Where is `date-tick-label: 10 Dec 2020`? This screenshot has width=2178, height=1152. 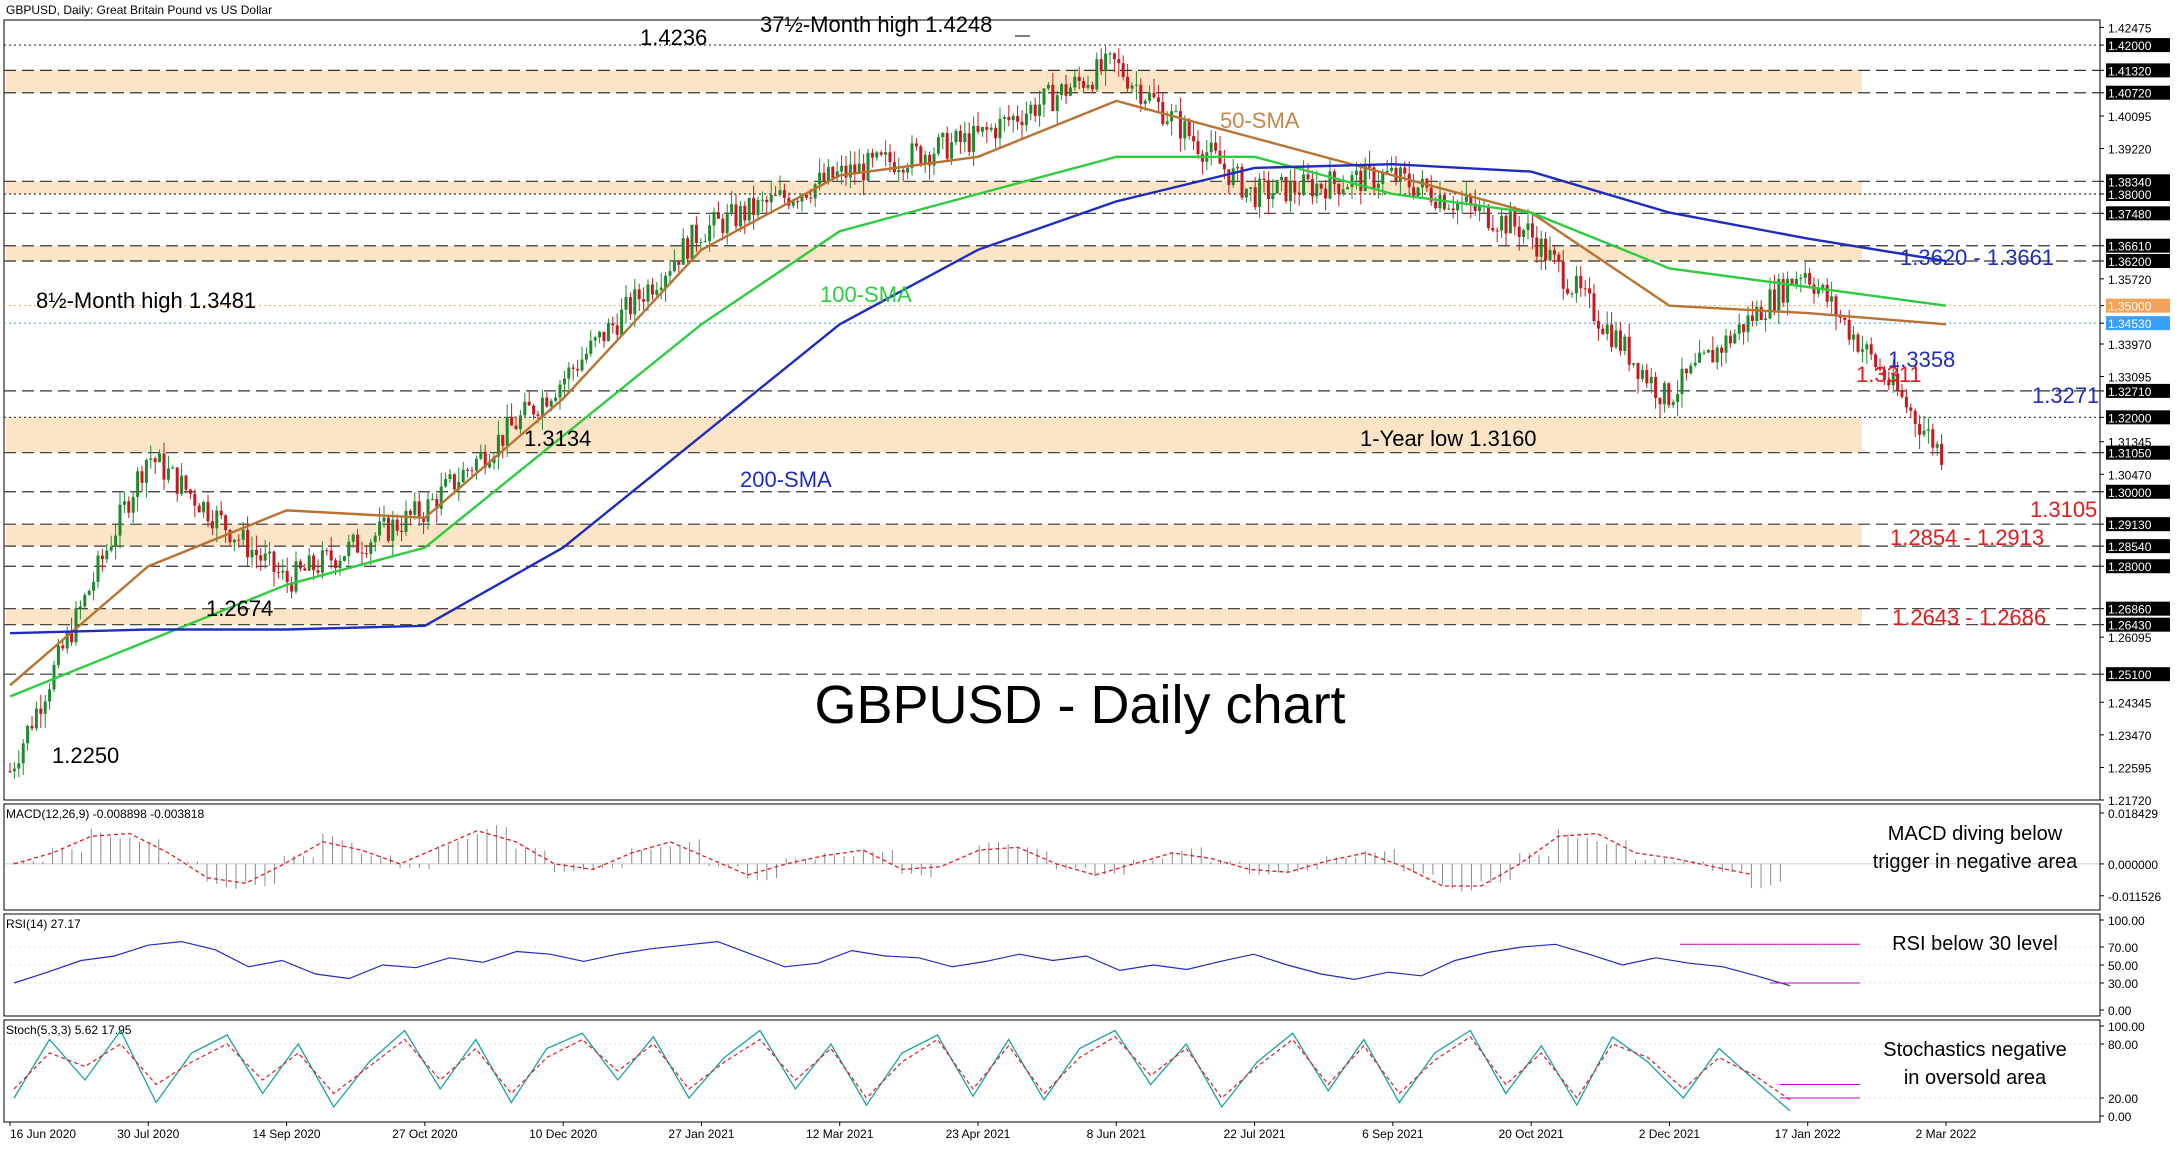 date-tick-label: 10 Dec 2020 is located at coordinates (563, 1134).